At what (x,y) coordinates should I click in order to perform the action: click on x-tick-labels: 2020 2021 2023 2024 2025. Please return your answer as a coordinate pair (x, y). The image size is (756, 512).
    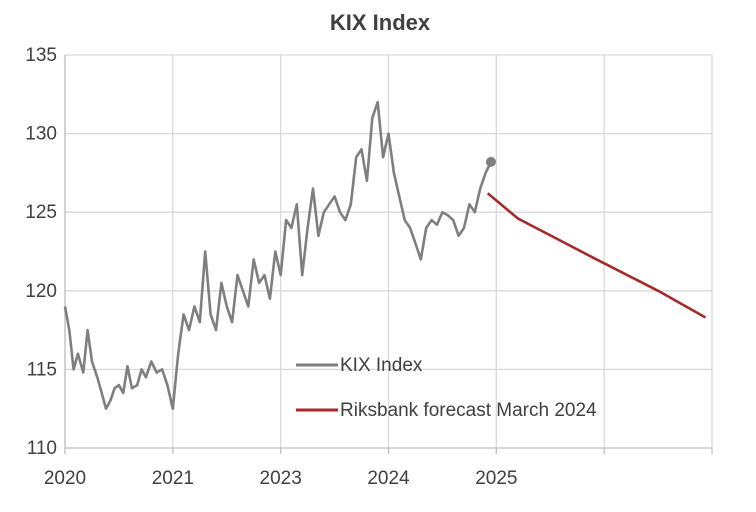
    Looking at the image, I should click on (281, 478).